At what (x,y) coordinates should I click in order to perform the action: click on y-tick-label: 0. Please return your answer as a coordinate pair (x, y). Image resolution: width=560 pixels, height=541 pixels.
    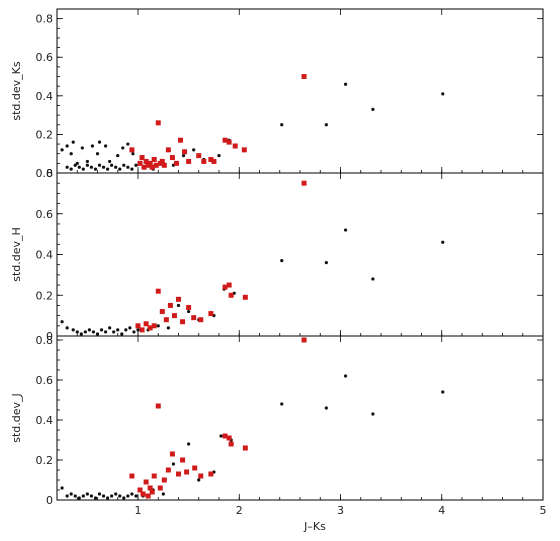
    Looking at the image, I should click on (49, 500).